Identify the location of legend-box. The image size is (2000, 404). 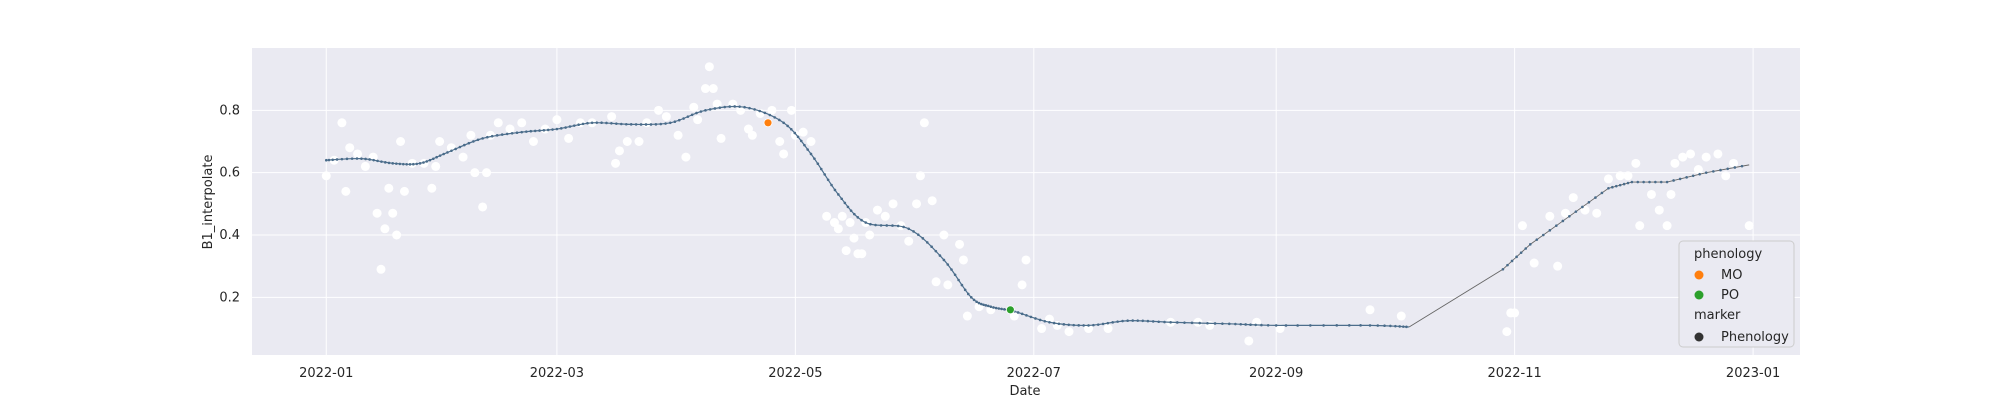
(1736, 294).